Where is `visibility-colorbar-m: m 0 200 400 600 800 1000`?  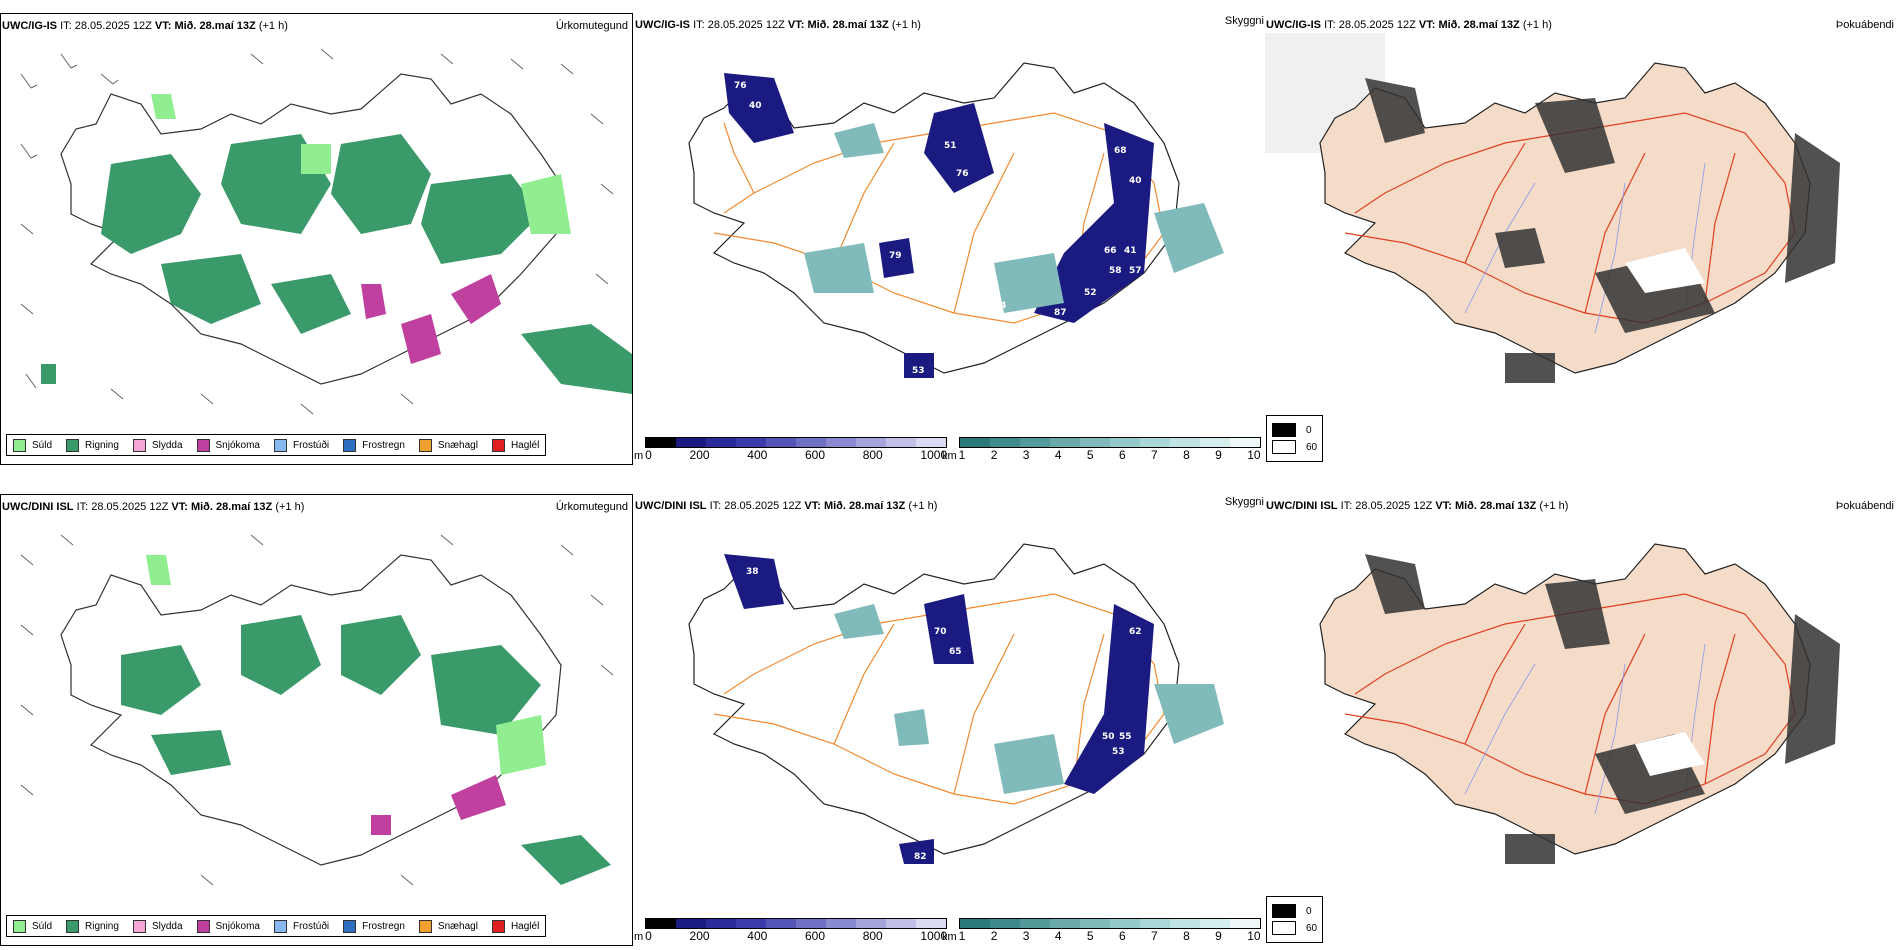
visibility-colorbar-m: m 0 200 400 600 800 1000 is located at coordinates (791, 449).